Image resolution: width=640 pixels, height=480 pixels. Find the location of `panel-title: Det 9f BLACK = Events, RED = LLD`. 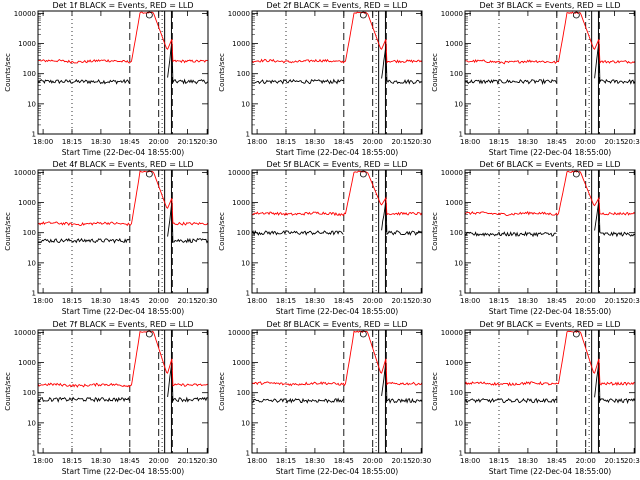

panel-title: Det 9f BLACK = Events, RED = LLD is located at coordinates (549, 324).